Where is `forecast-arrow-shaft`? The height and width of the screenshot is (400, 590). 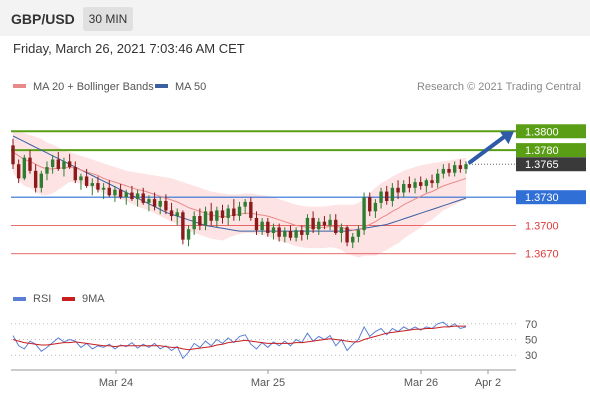 forecast-arrow-shaft is located at coordinates (487, 149).